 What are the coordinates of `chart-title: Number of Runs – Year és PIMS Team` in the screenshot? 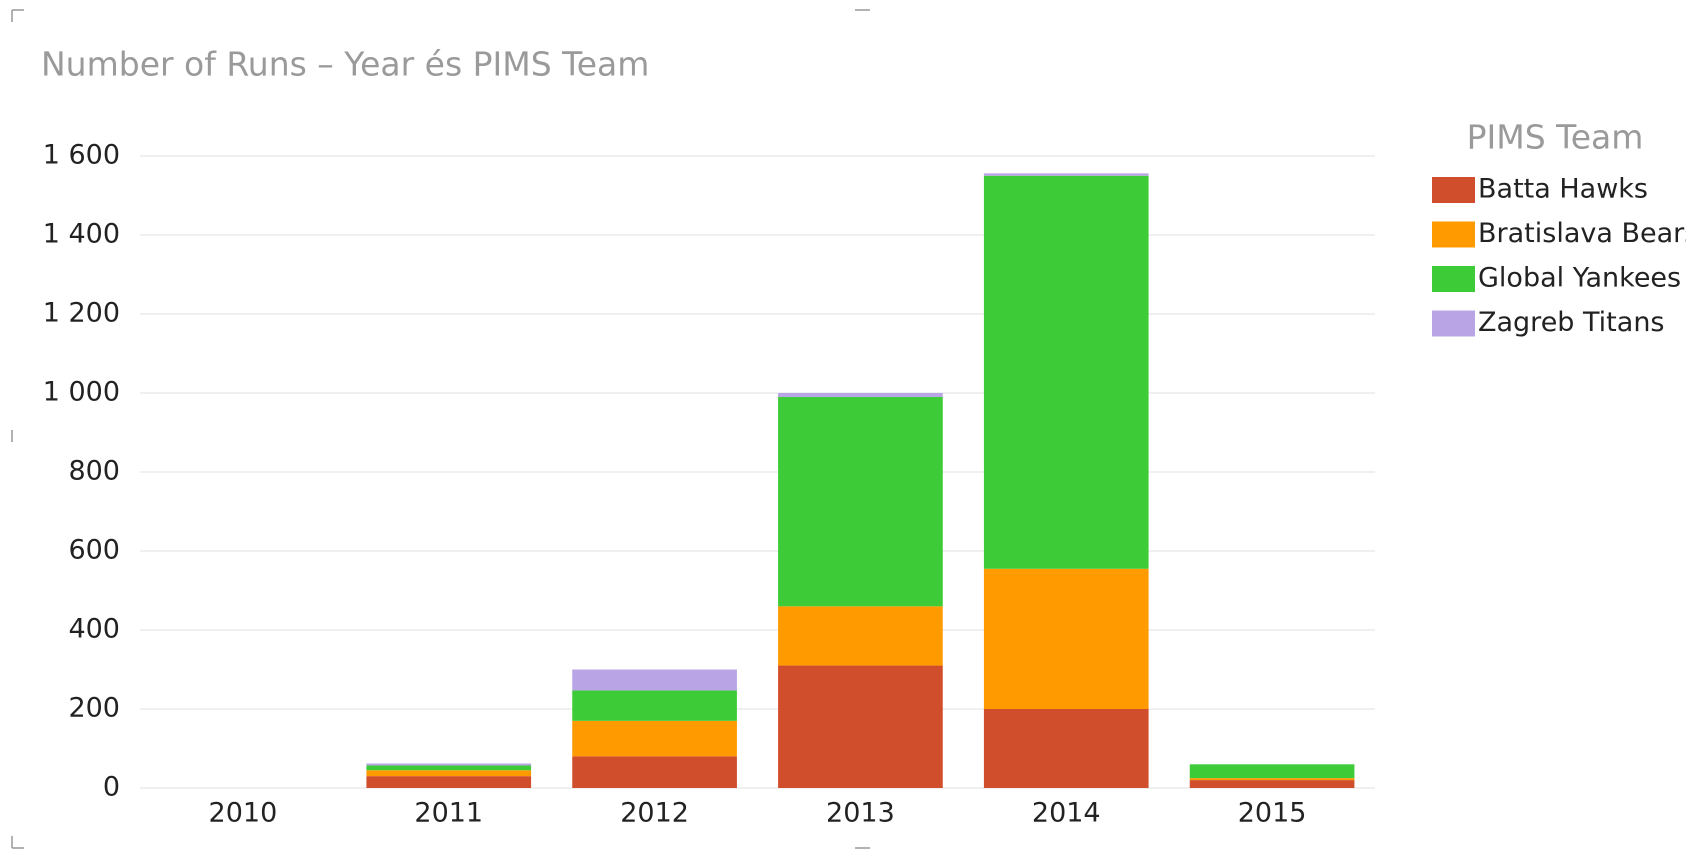 It's located at (345, 64).